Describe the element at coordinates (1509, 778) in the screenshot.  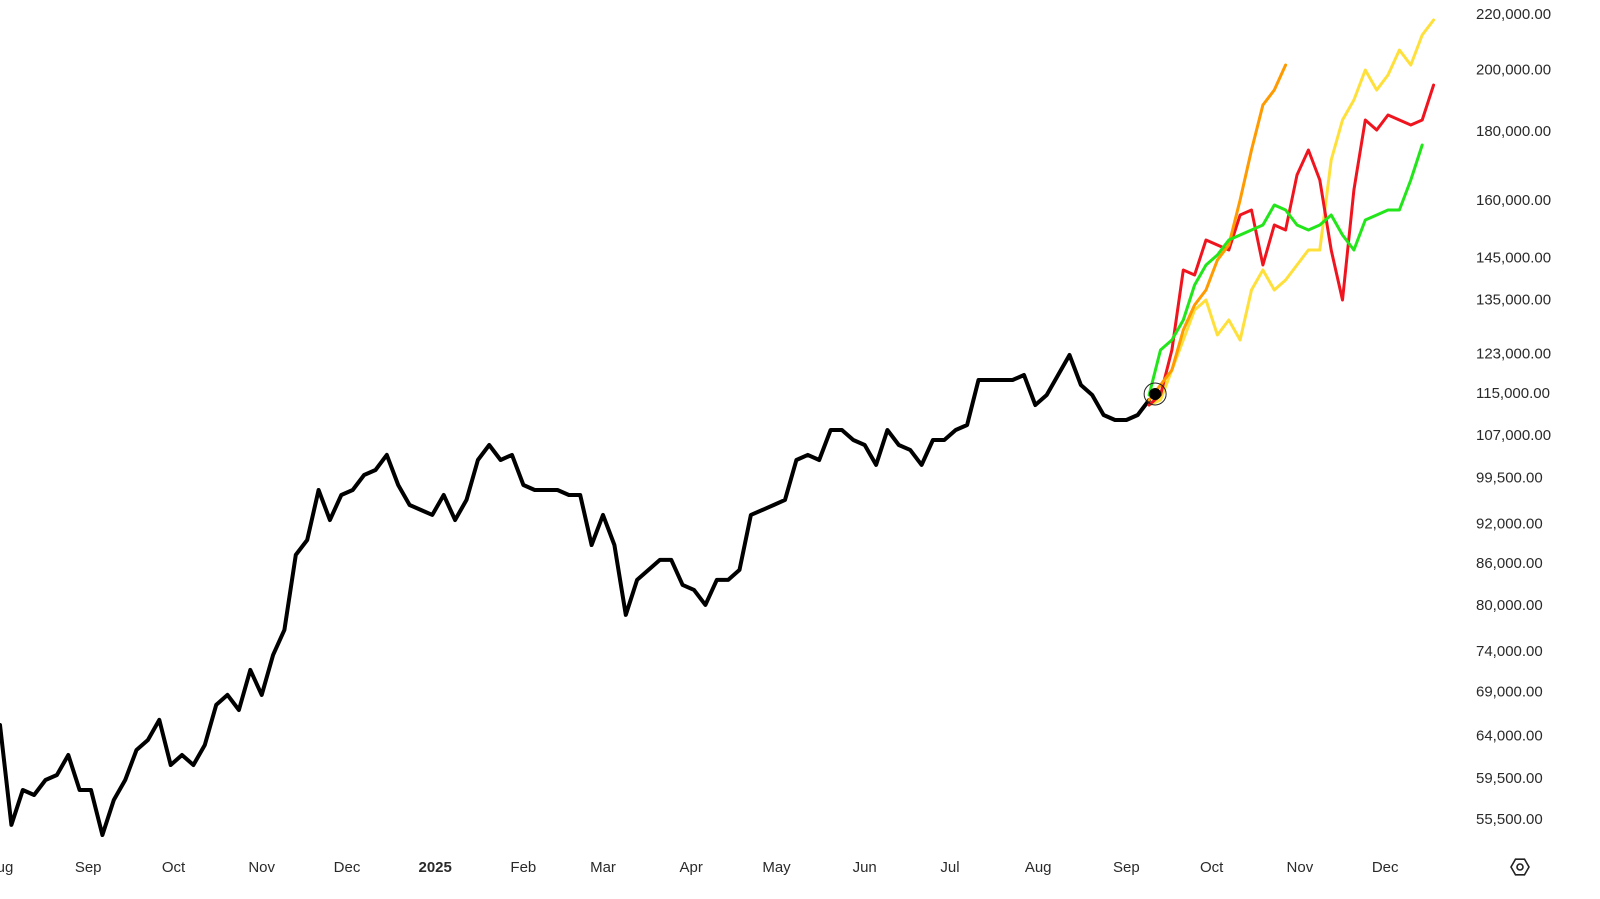
I see `y-tick-label: 59,500.00` at that location.